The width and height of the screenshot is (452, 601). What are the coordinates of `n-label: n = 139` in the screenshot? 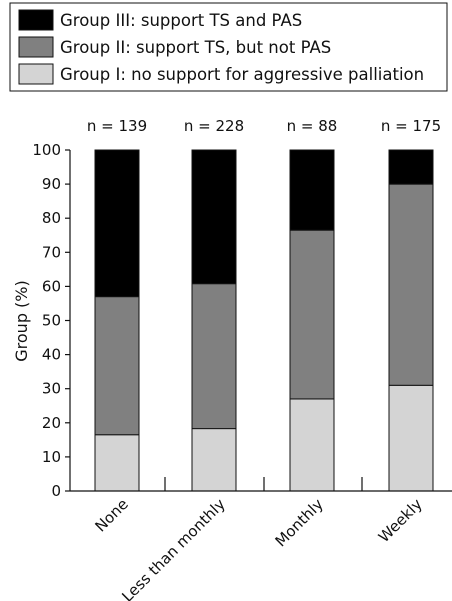 It's located at (117, 126).